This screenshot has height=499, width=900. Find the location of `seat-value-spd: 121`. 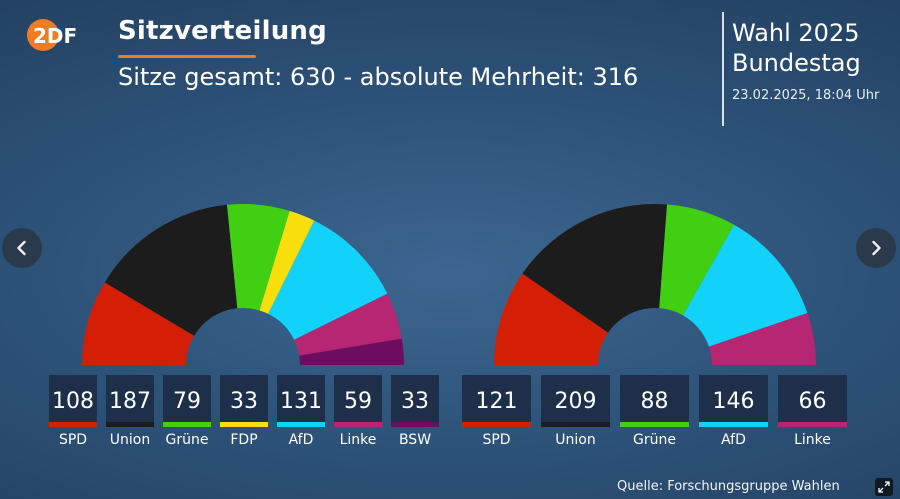

seat-value-spd: 121 is located at coordinates (497, 401).